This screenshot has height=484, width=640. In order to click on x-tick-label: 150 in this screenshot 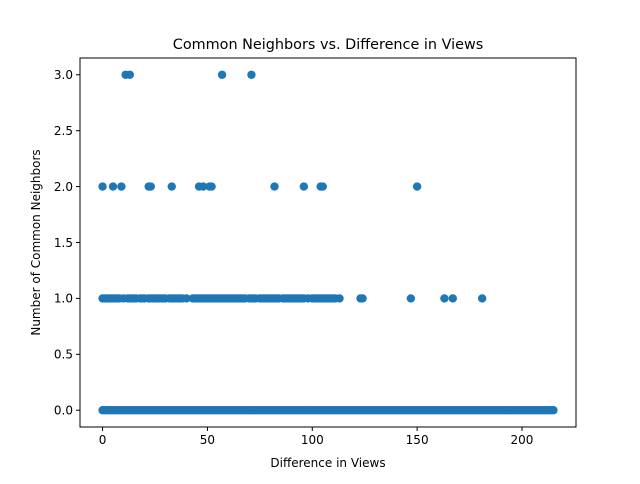, I will do `click(417, 440)`.